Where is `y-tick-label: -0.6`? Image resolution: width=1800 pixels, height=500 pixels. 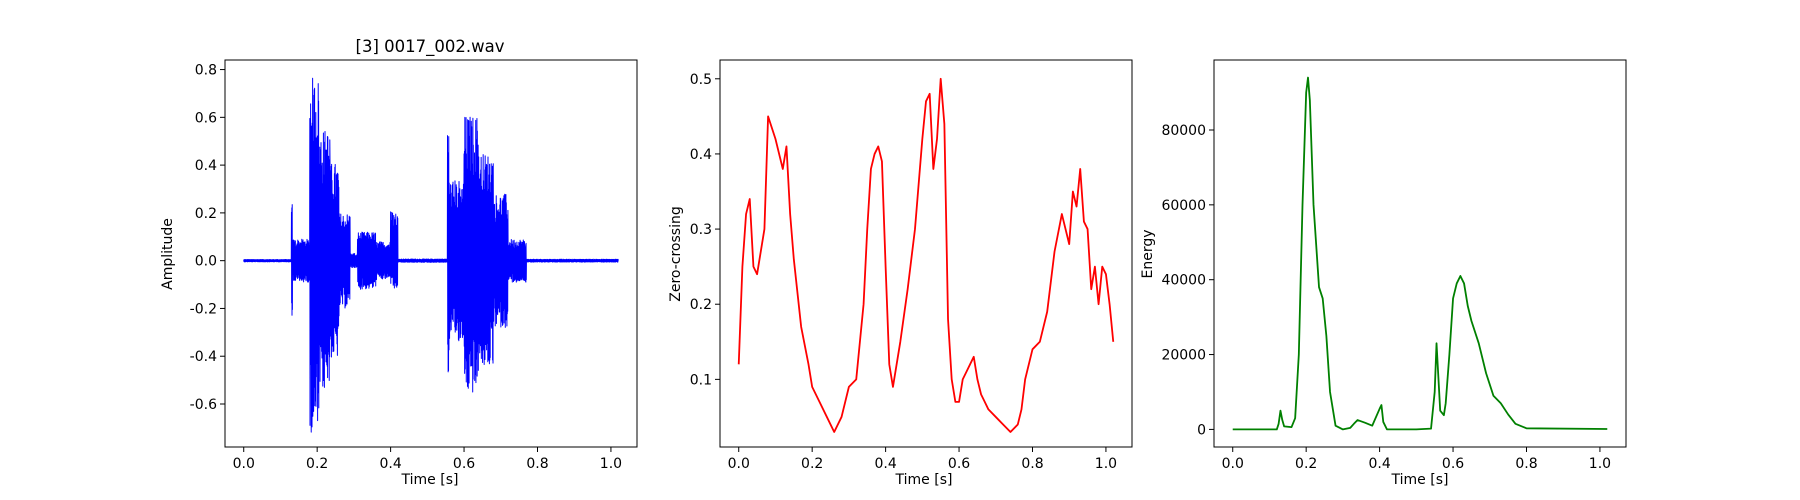 y-tick-label: -0.6 is located at coordinates (203, 405).